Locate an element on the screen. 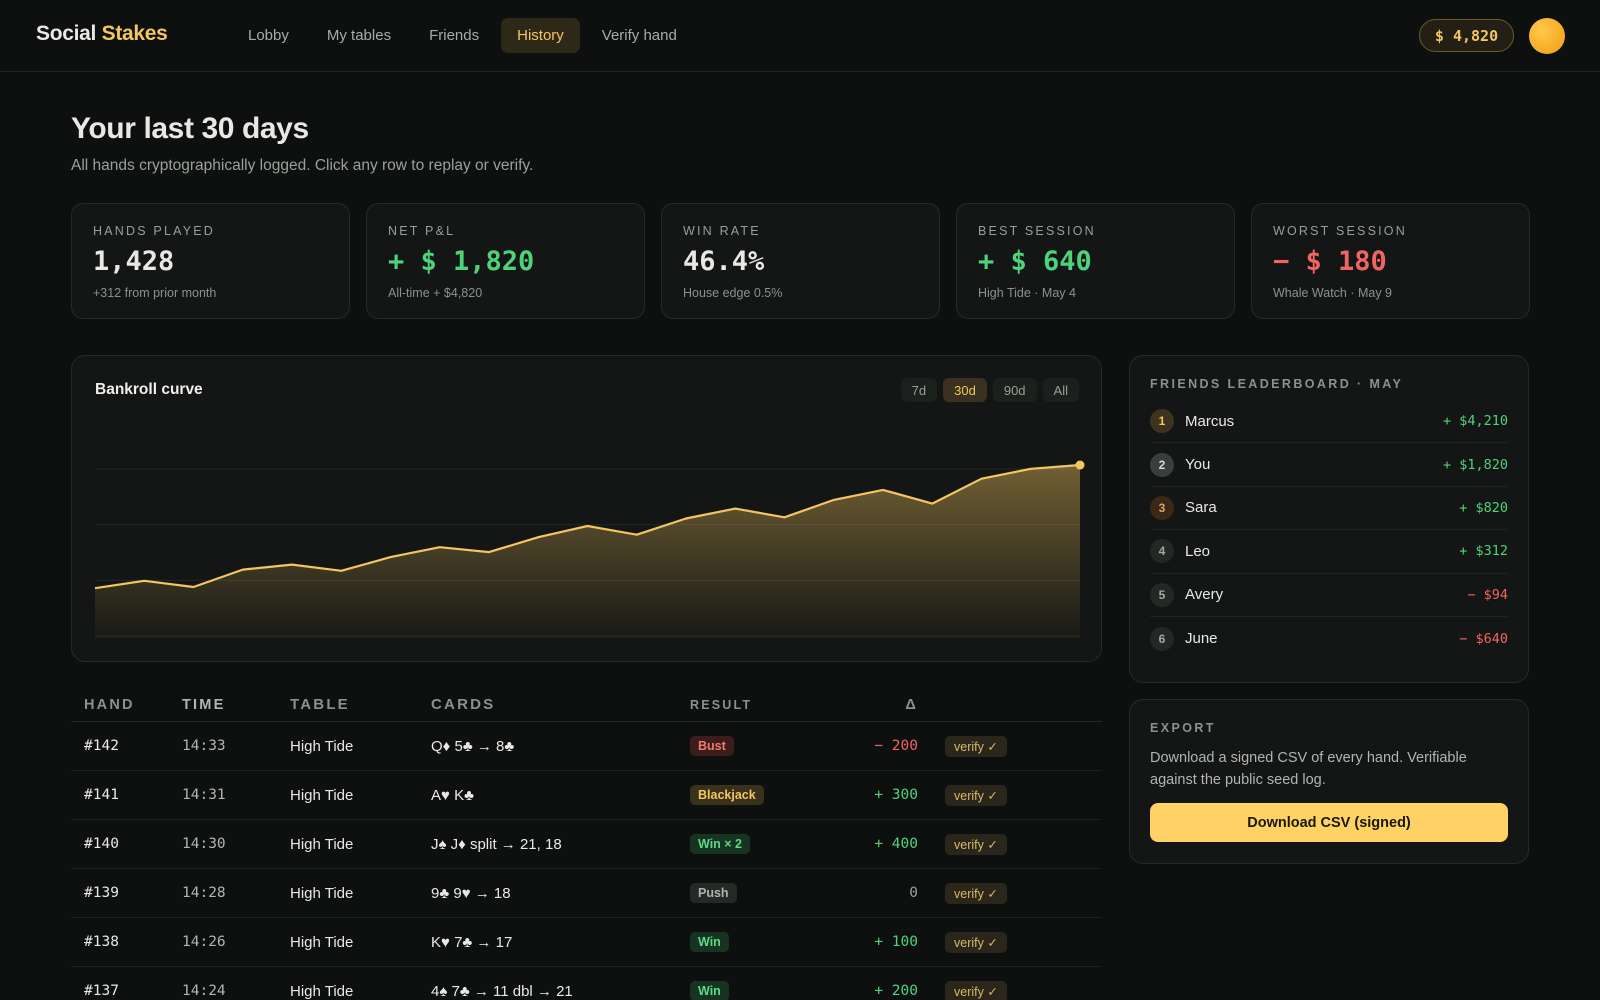 This screenshot has width=1600, height=1000. rank-badge: 5 is located at coordinates (1162, 594).